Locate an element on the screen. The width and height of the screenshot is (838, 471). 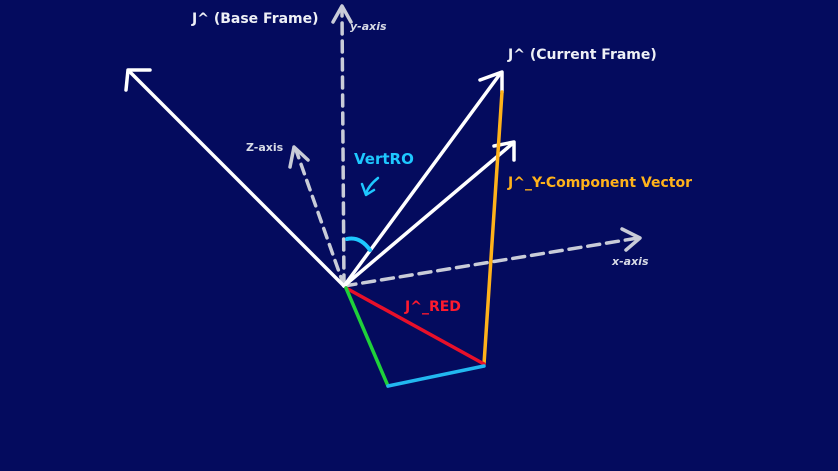
current-frame-vector is located at coordinates (423, 179).